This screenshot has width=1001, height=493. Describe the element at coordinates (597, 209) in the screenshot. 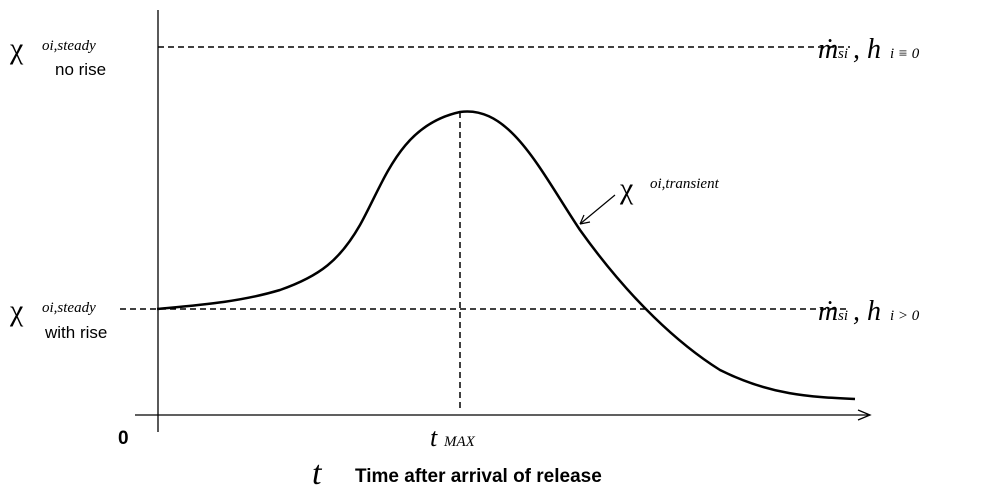

I see `curve-pointer` at that location.